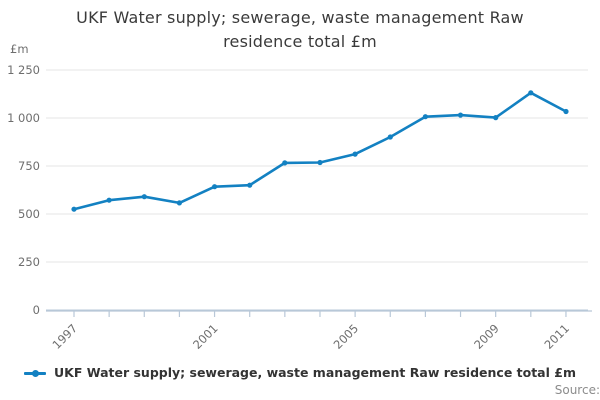  Describe the element at coordinates (35, 373) in the screenshot. I see `legend-line-marker-icon` at that location.